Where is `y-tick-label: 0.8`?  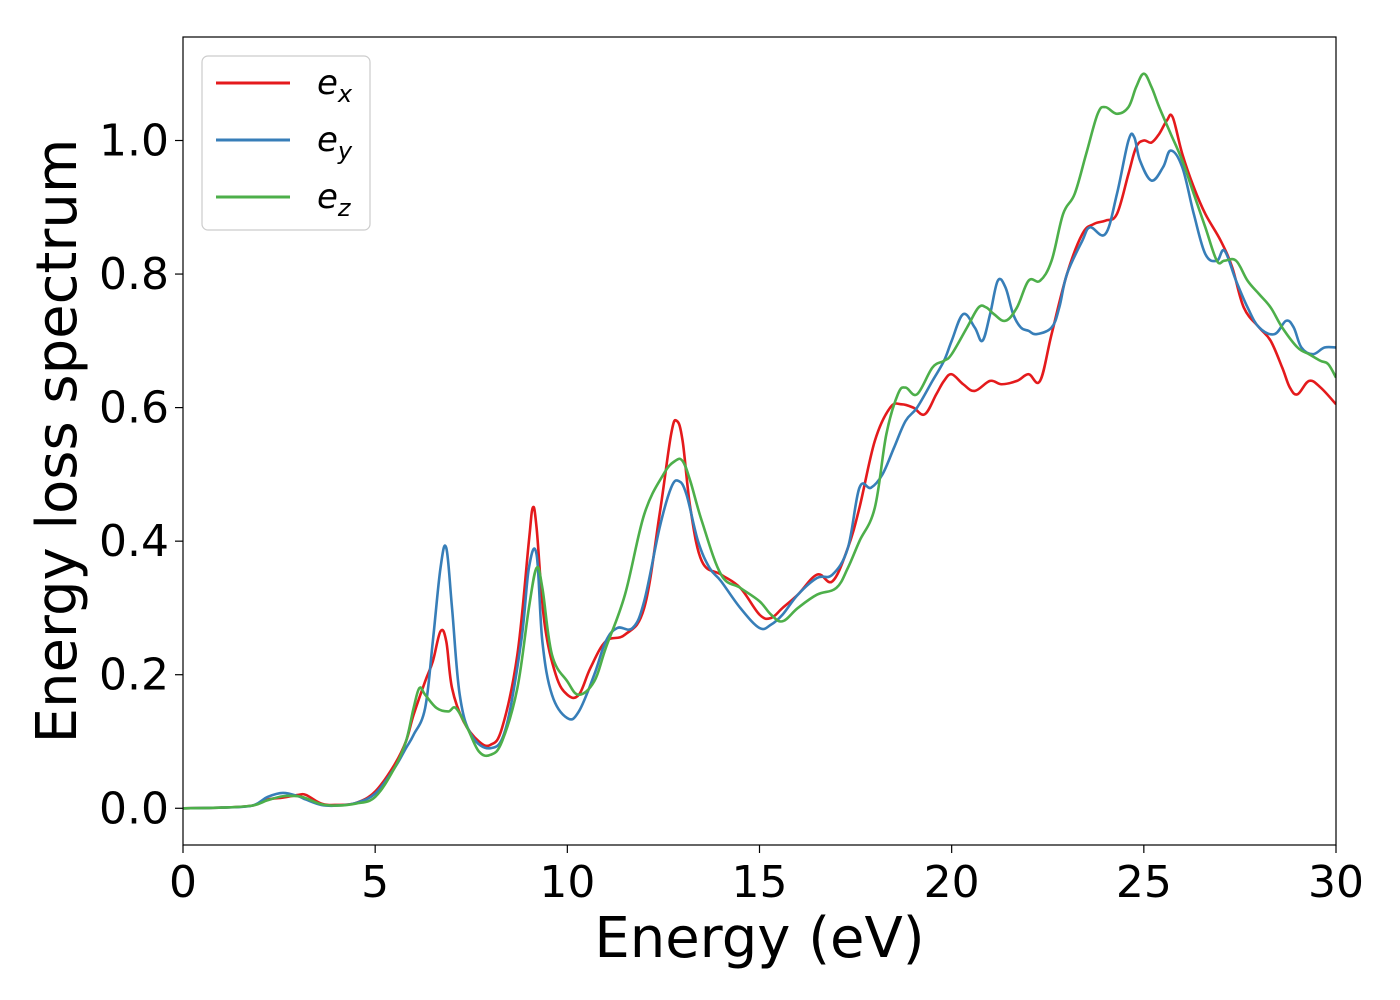 y-tick-label: 0.8 is located at coordinates (134, 274).